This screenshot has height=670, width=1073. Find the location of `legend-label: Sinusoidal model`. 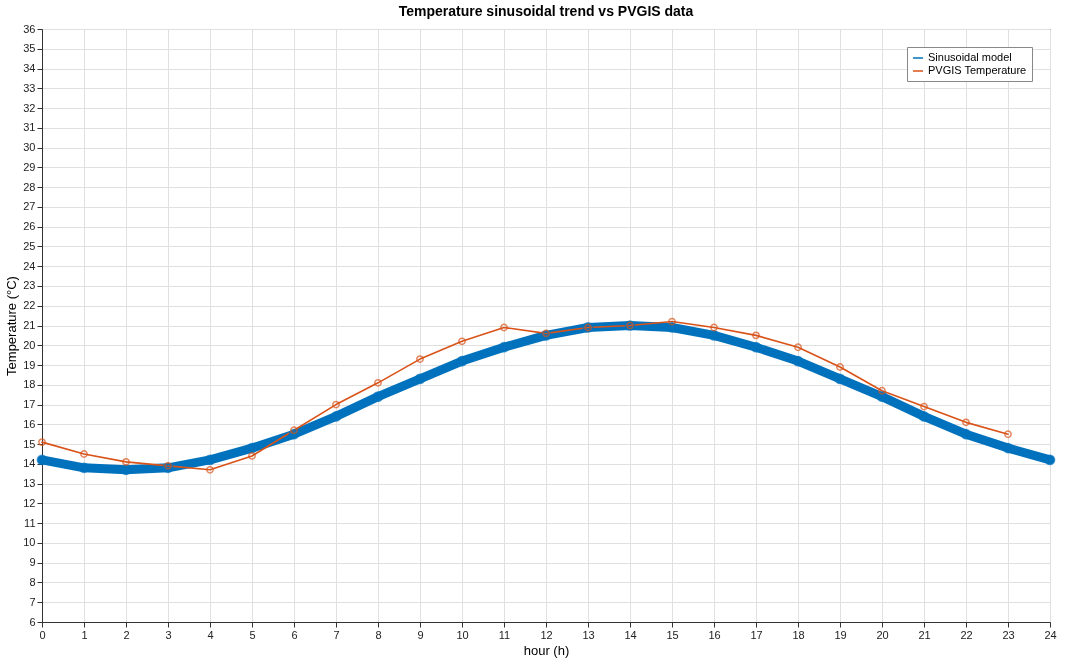

legend-label: Sinusoidal model is located at coordinates (970, 57).